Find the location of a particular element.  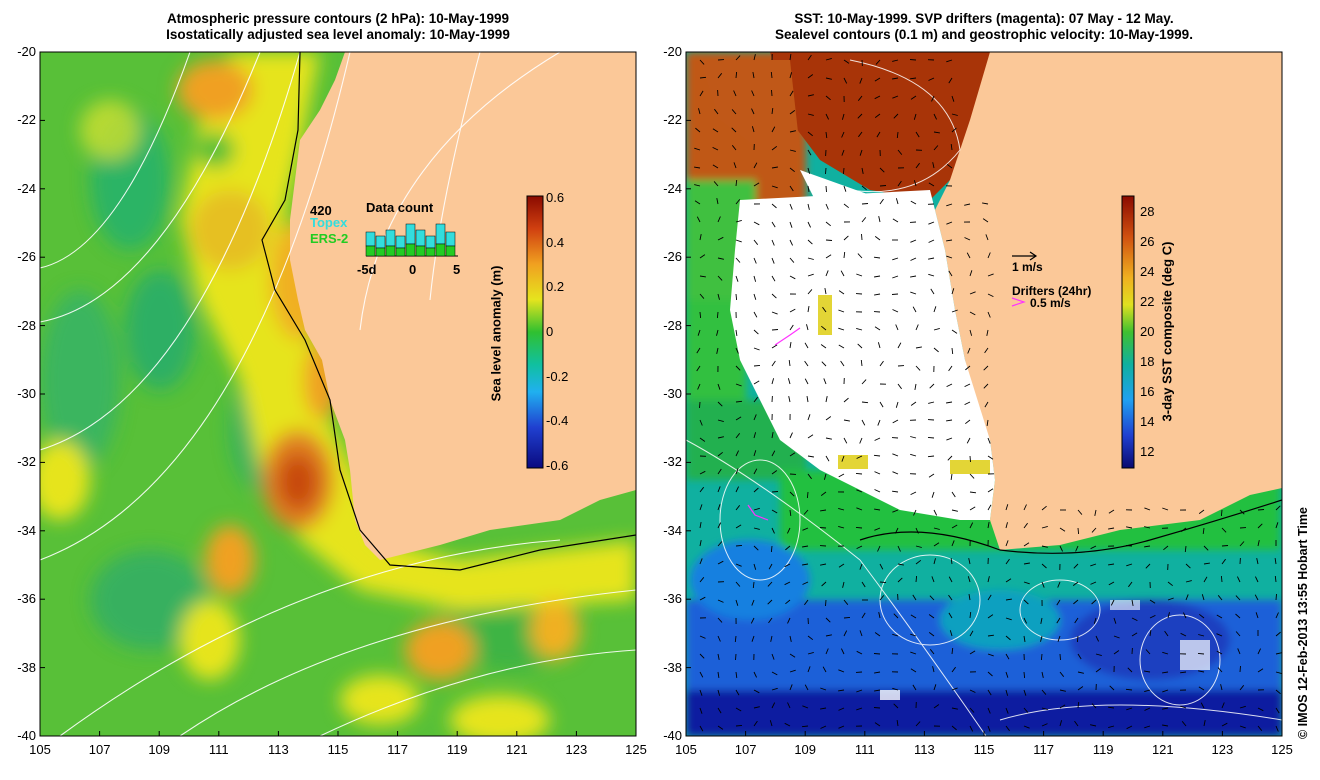

right-x-tick-label: 113 is located at coordinates (924, 749).